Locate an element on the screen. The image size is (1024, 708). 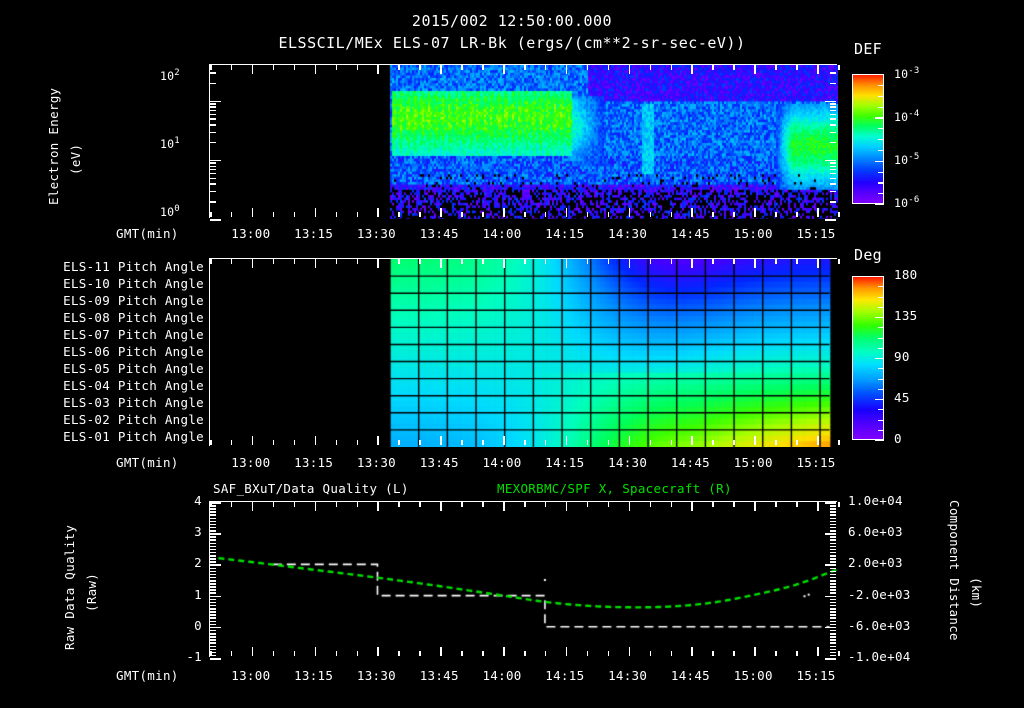
x-tick-label: 14:45 is located at coordinates (690, 462).